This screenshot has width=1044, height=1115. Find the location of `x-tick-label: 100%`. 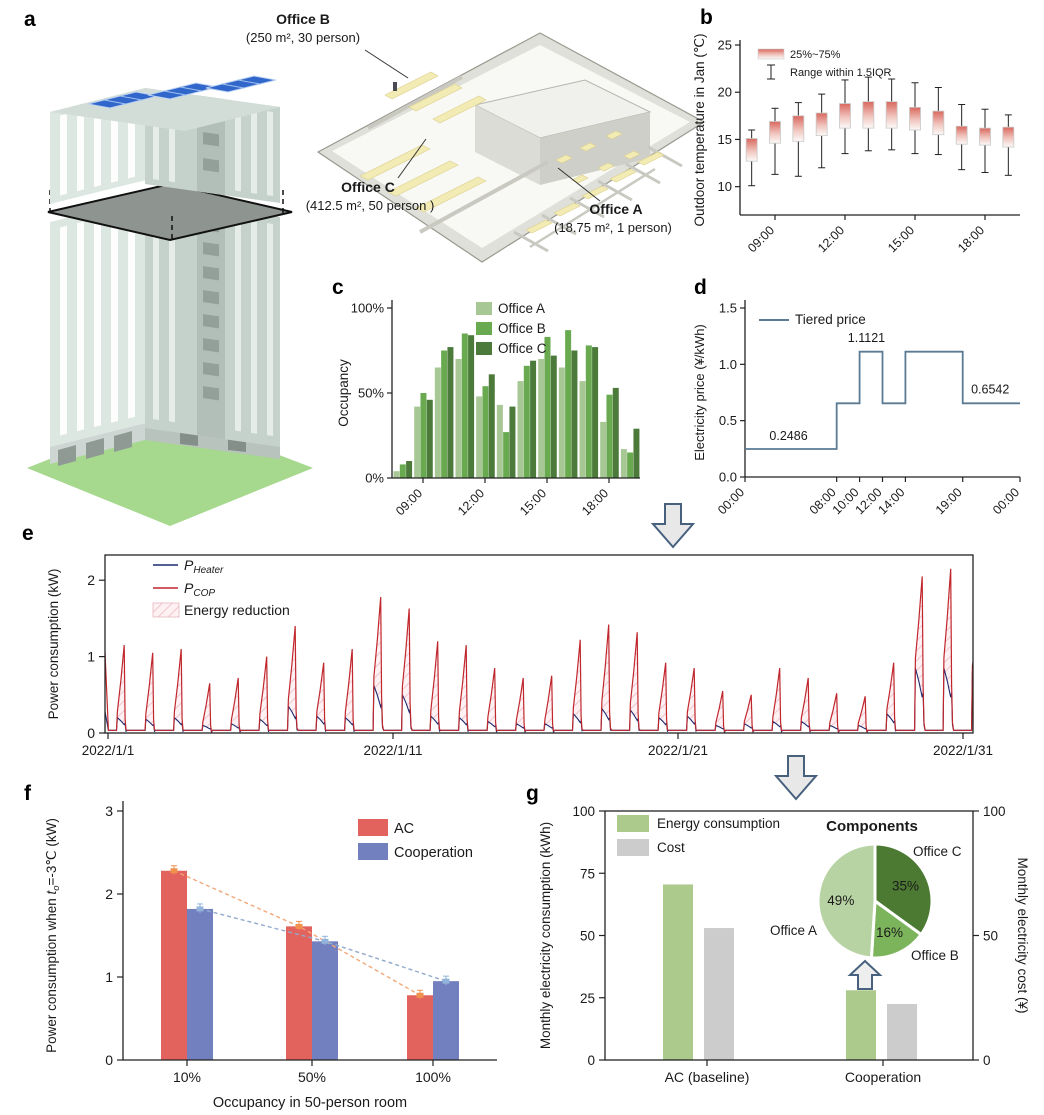

x-tick-label: 100% is located at coordinates (433, 1077).